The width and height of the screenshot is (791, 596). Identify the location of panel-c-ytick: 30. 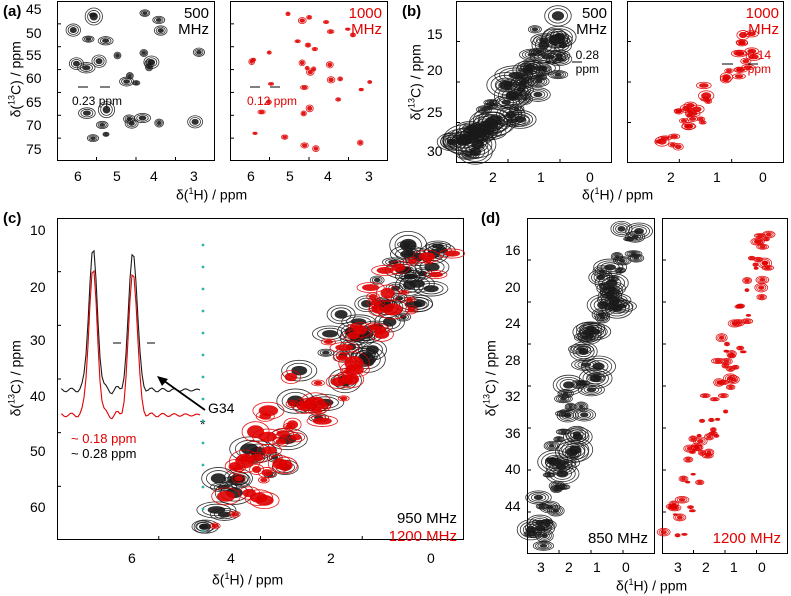
(38, 340).